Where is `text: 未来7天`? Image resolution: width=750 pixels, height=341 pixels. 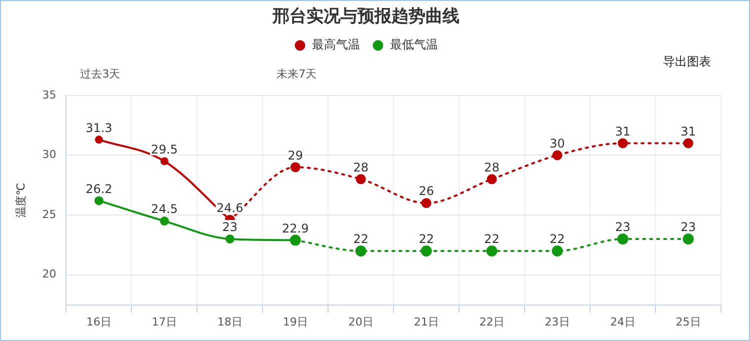
text: 未来7天 is located at coordinates (296, 73).